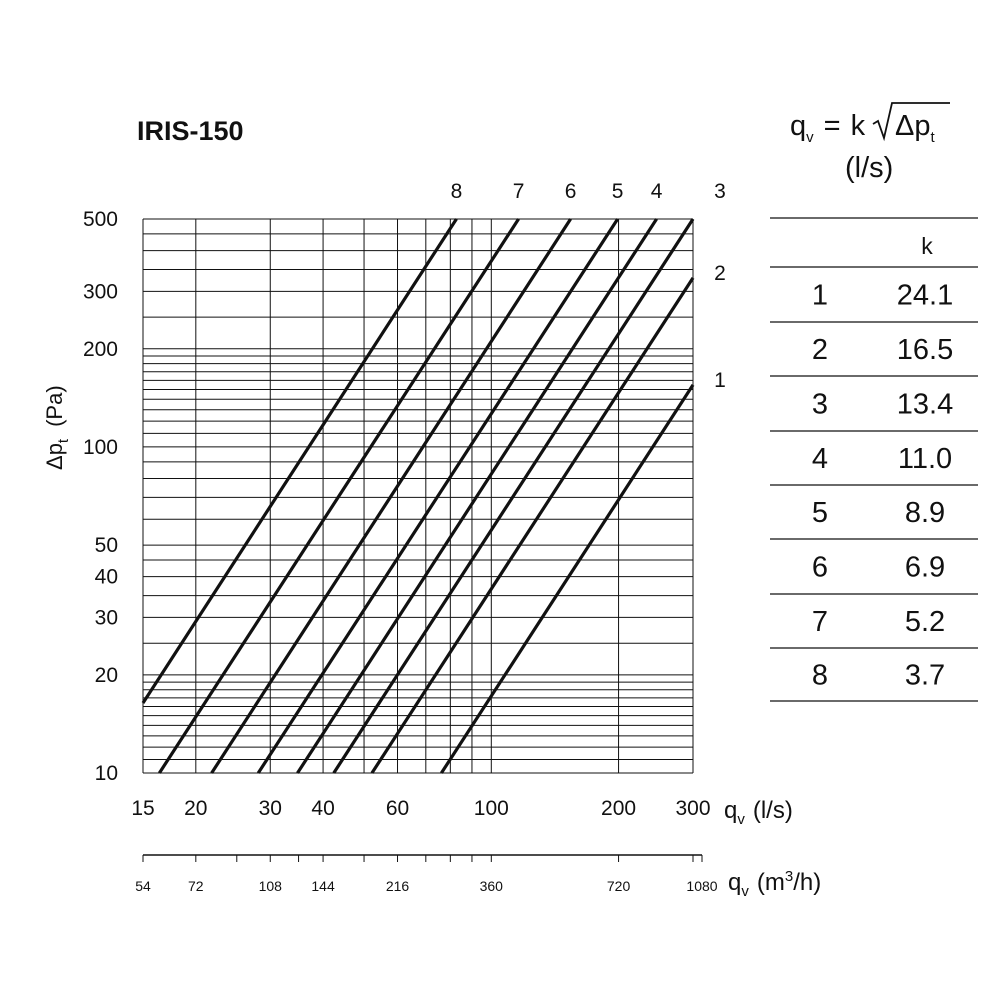 The image size is (1000, 1000). What do you see at coordinates (798, 126) in the screenshot?
I see `formula-lhs: q` at bounding box center [798, 126].